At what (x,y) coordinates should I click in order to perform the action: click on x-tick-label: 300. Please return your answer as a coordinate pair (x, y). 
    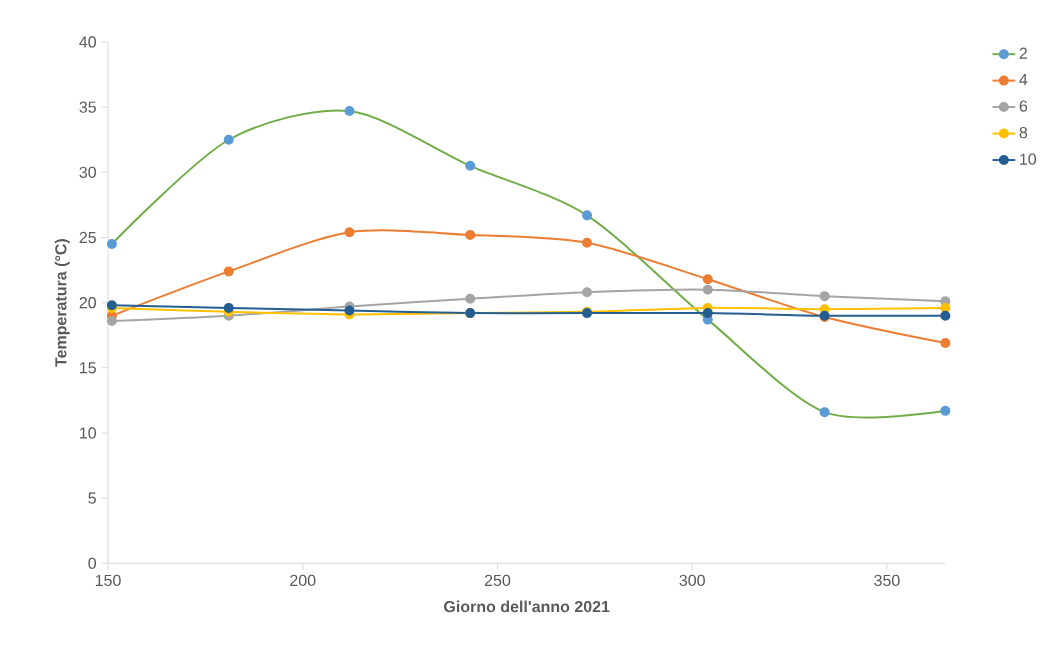
    Looking at the image, I should click on (692, 580).